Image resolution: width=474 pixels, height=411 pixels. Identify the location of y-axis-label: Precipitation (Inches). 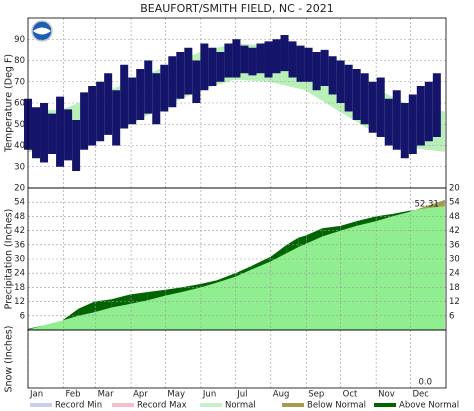
(9, 259).